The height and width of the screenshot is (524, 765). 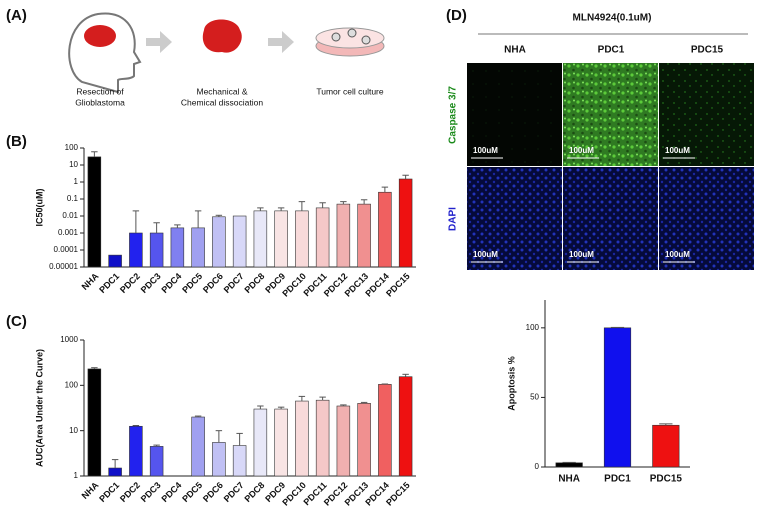 What do you see at coordinates (16, 15) in the screenshot?
I see `panel-label: (A)` at bounding box center [16, 15].